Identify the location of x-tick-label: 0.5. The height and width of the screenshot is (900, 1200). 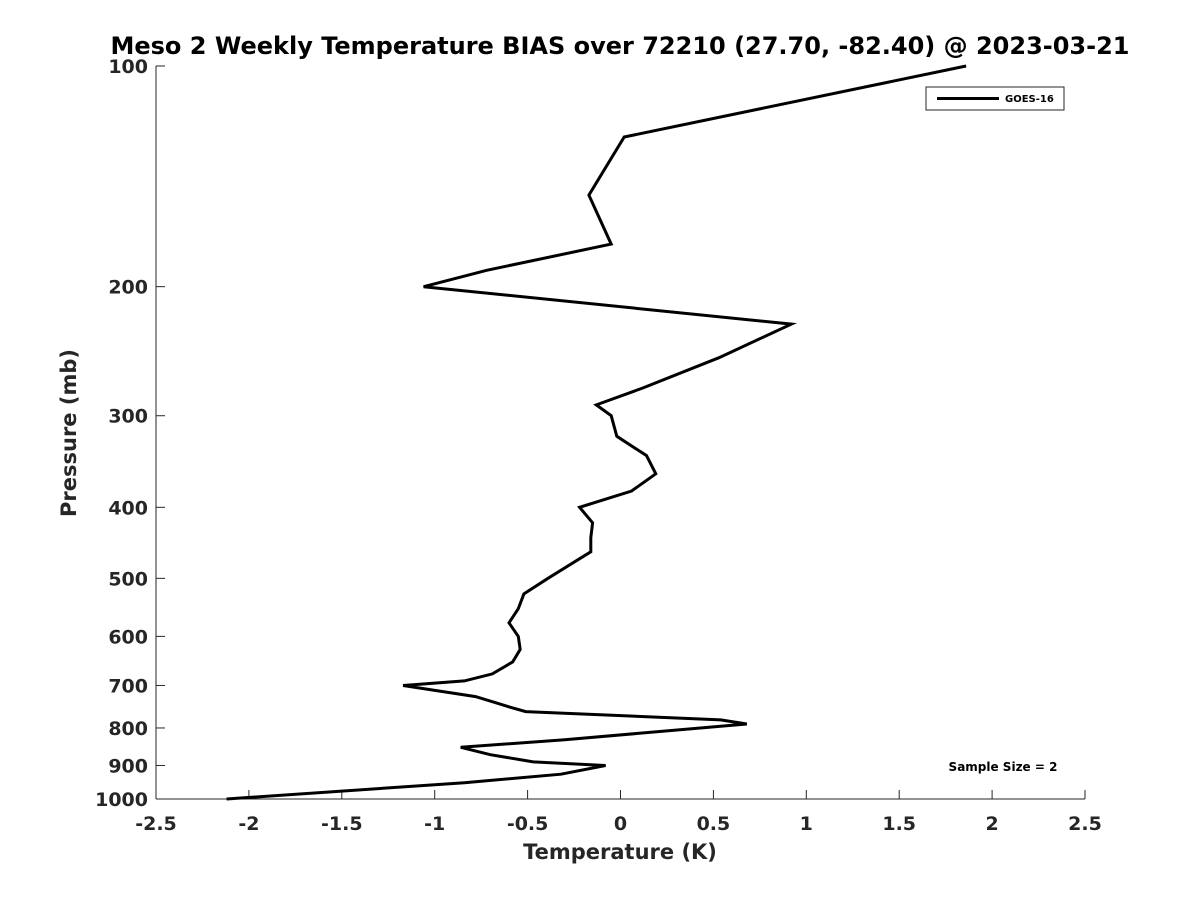
(714, 824).